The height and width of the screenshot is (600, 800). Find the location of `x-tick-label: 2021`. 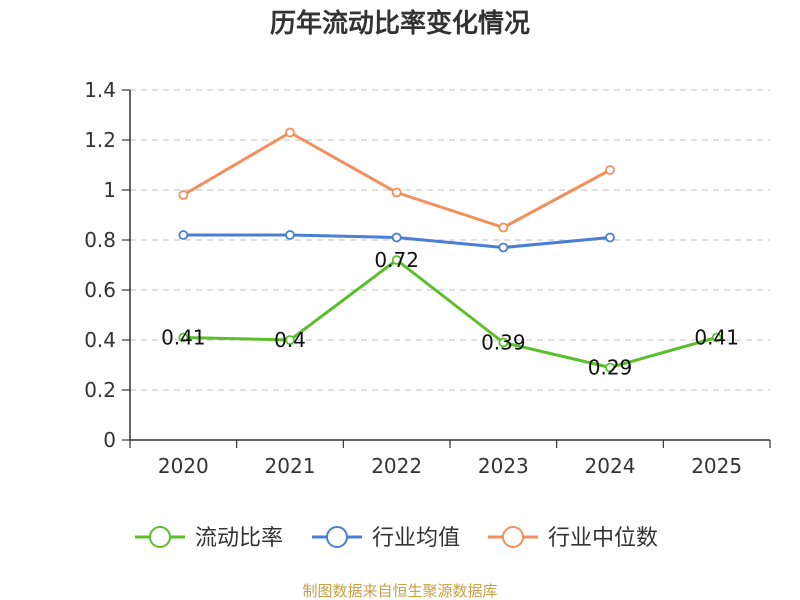

x-tick-label: 2021 is located at coordinates (290, 466).